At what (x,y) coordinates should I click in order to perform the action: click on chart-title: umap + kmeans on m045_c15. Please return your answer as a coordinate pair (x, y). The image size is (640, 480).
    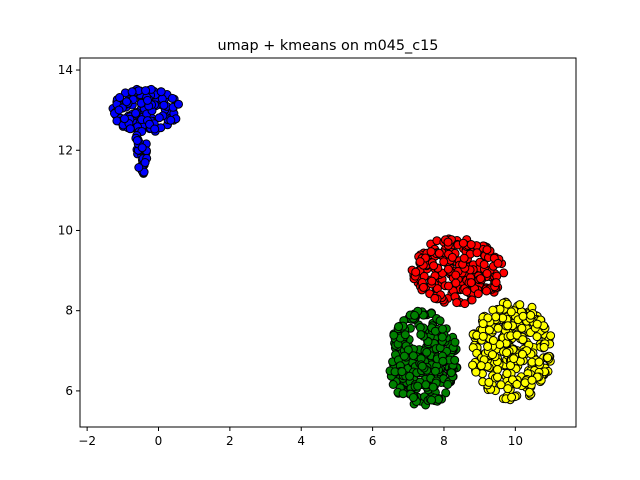
    Looking at the image, I should click on (328, 46).